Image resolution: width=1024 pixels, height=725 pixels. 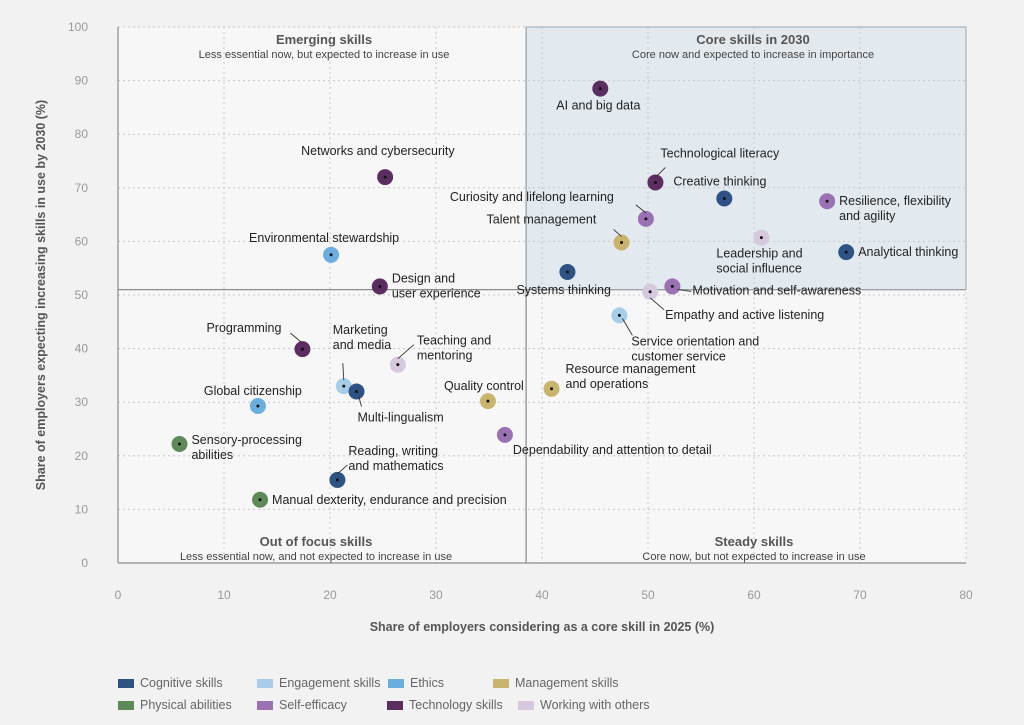 I want to click on leader-line-service-orientation-and-customer-service, so click(x=627, y=327).